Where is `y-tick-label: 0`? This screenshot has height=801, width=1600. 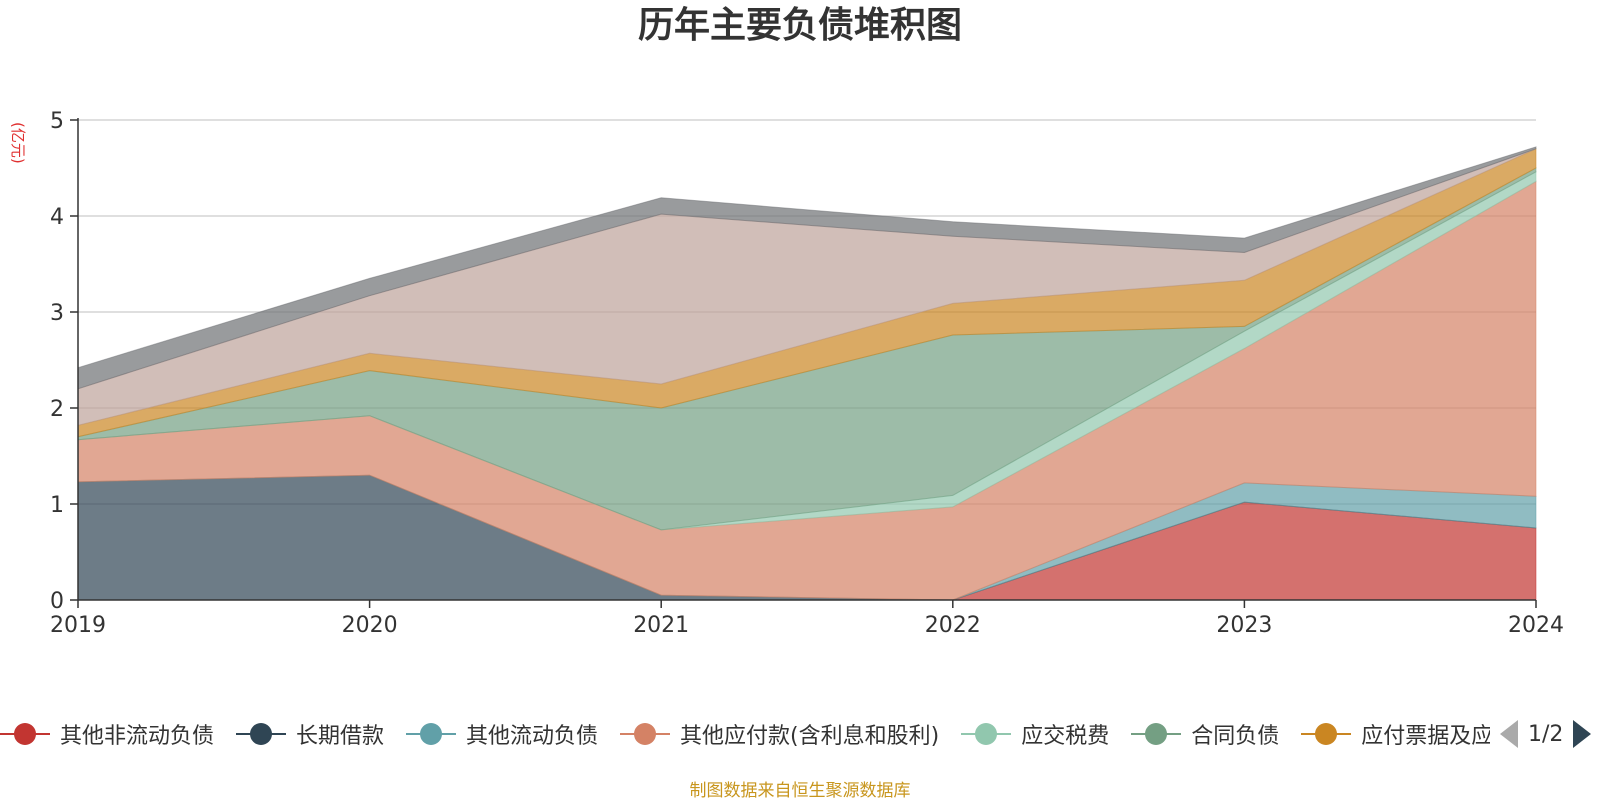 y-tick-label: 0 is located at coordinates (57, 601).